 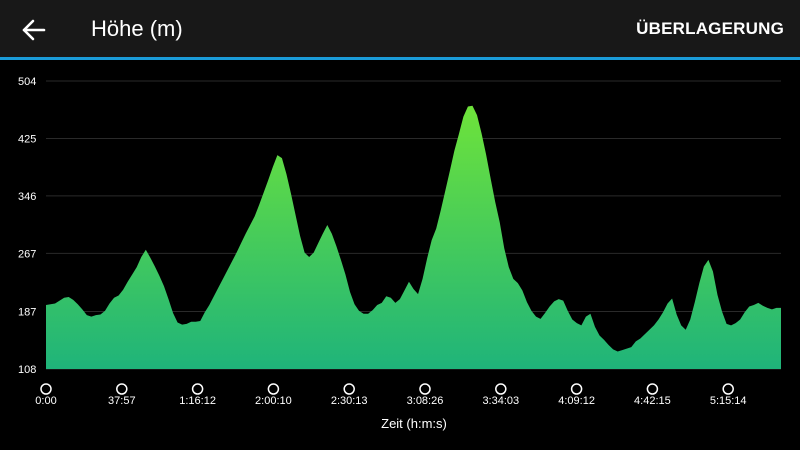 I want to click on y-tick-label: 187, so click(x=27, y=313).